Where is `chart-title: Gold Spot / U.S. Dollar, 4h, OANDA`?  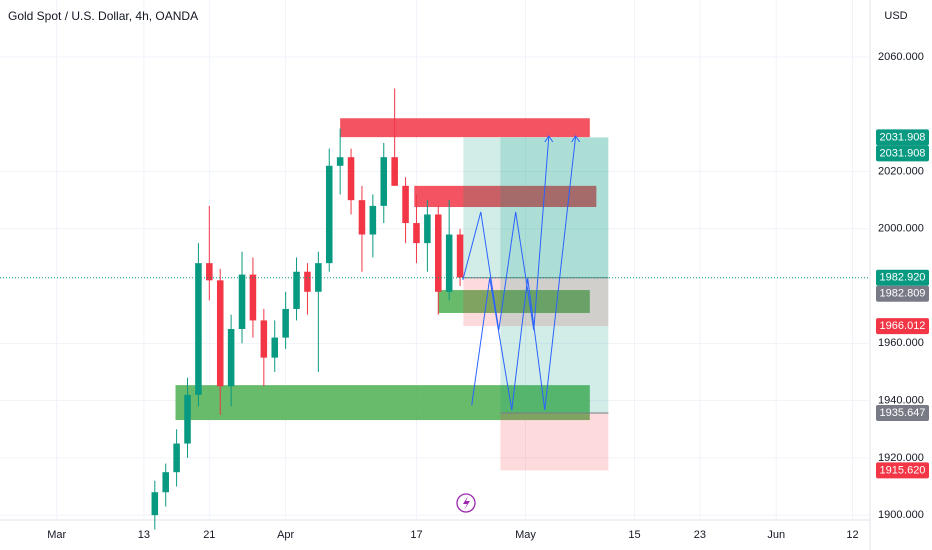
chart-title: Gold Spot / U.S. Dollar, 4h, OANDA is located at coordinates (103, 16).